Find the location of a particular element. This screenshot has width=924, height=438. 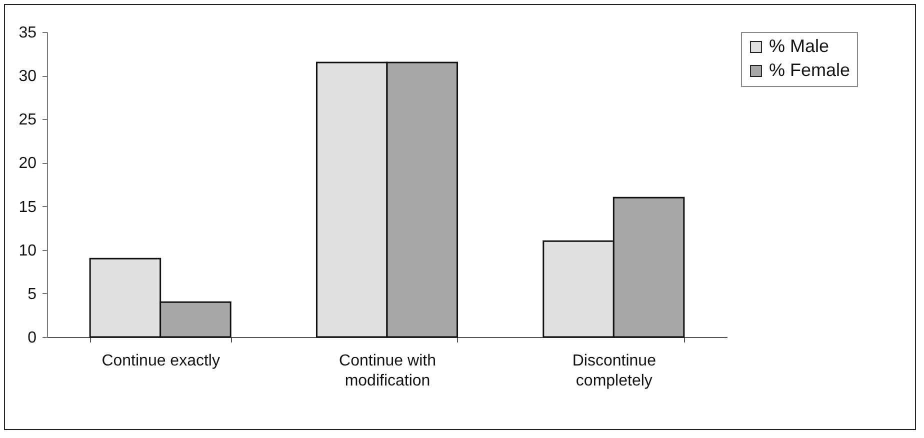

legend-label: % Female is located at coordinates (809, 70).